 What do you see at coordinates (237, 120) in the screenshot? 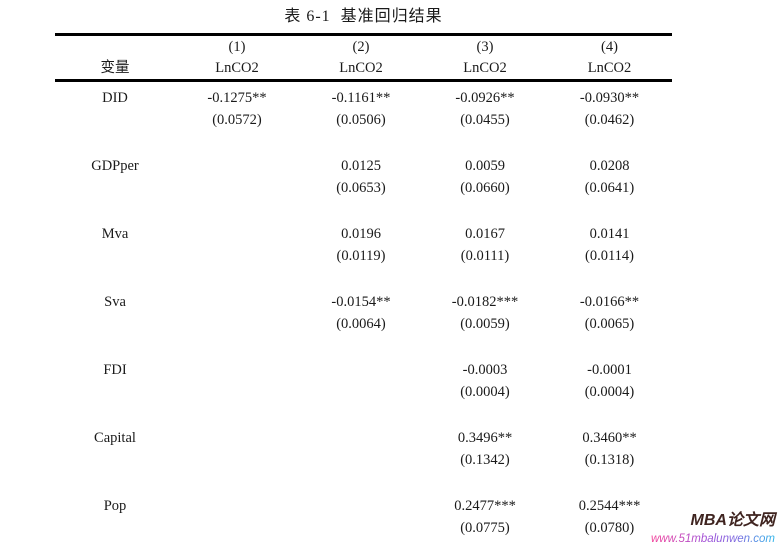
I see `se-cell: (0.0572)` at bounding box center [237, 120].